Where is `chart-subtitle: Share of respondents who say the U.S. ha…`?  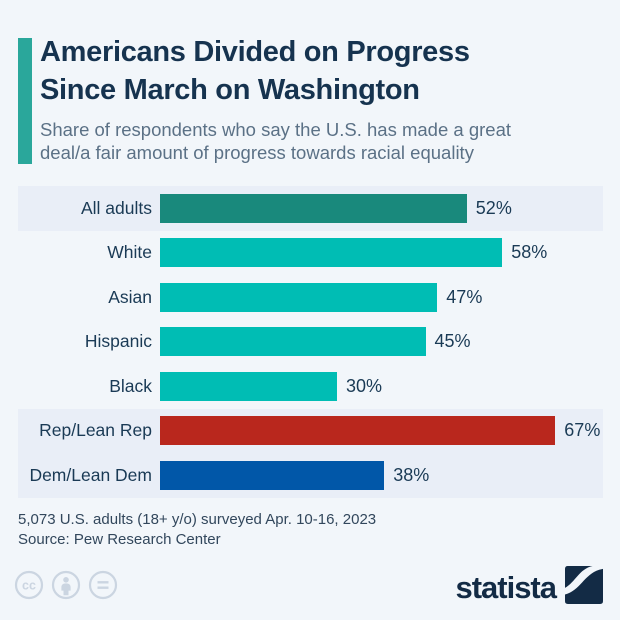
chart-subtitle: Share of respondents who say the U.S. ha… is located at coordinates (275, 141).